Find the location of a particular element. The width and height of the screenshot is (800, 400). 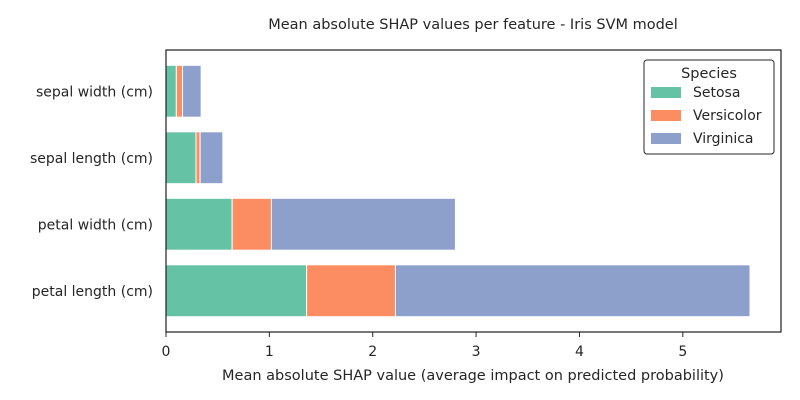

legend-swatch-versicolor is located at coordinates (666, 115).